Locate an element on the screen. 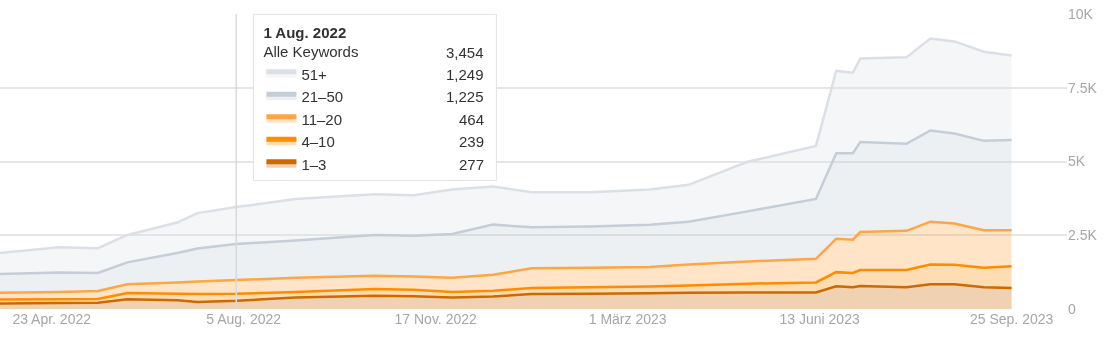 The image size is (1112, 341). annotation: 277 is located at coordinates (472, 164).